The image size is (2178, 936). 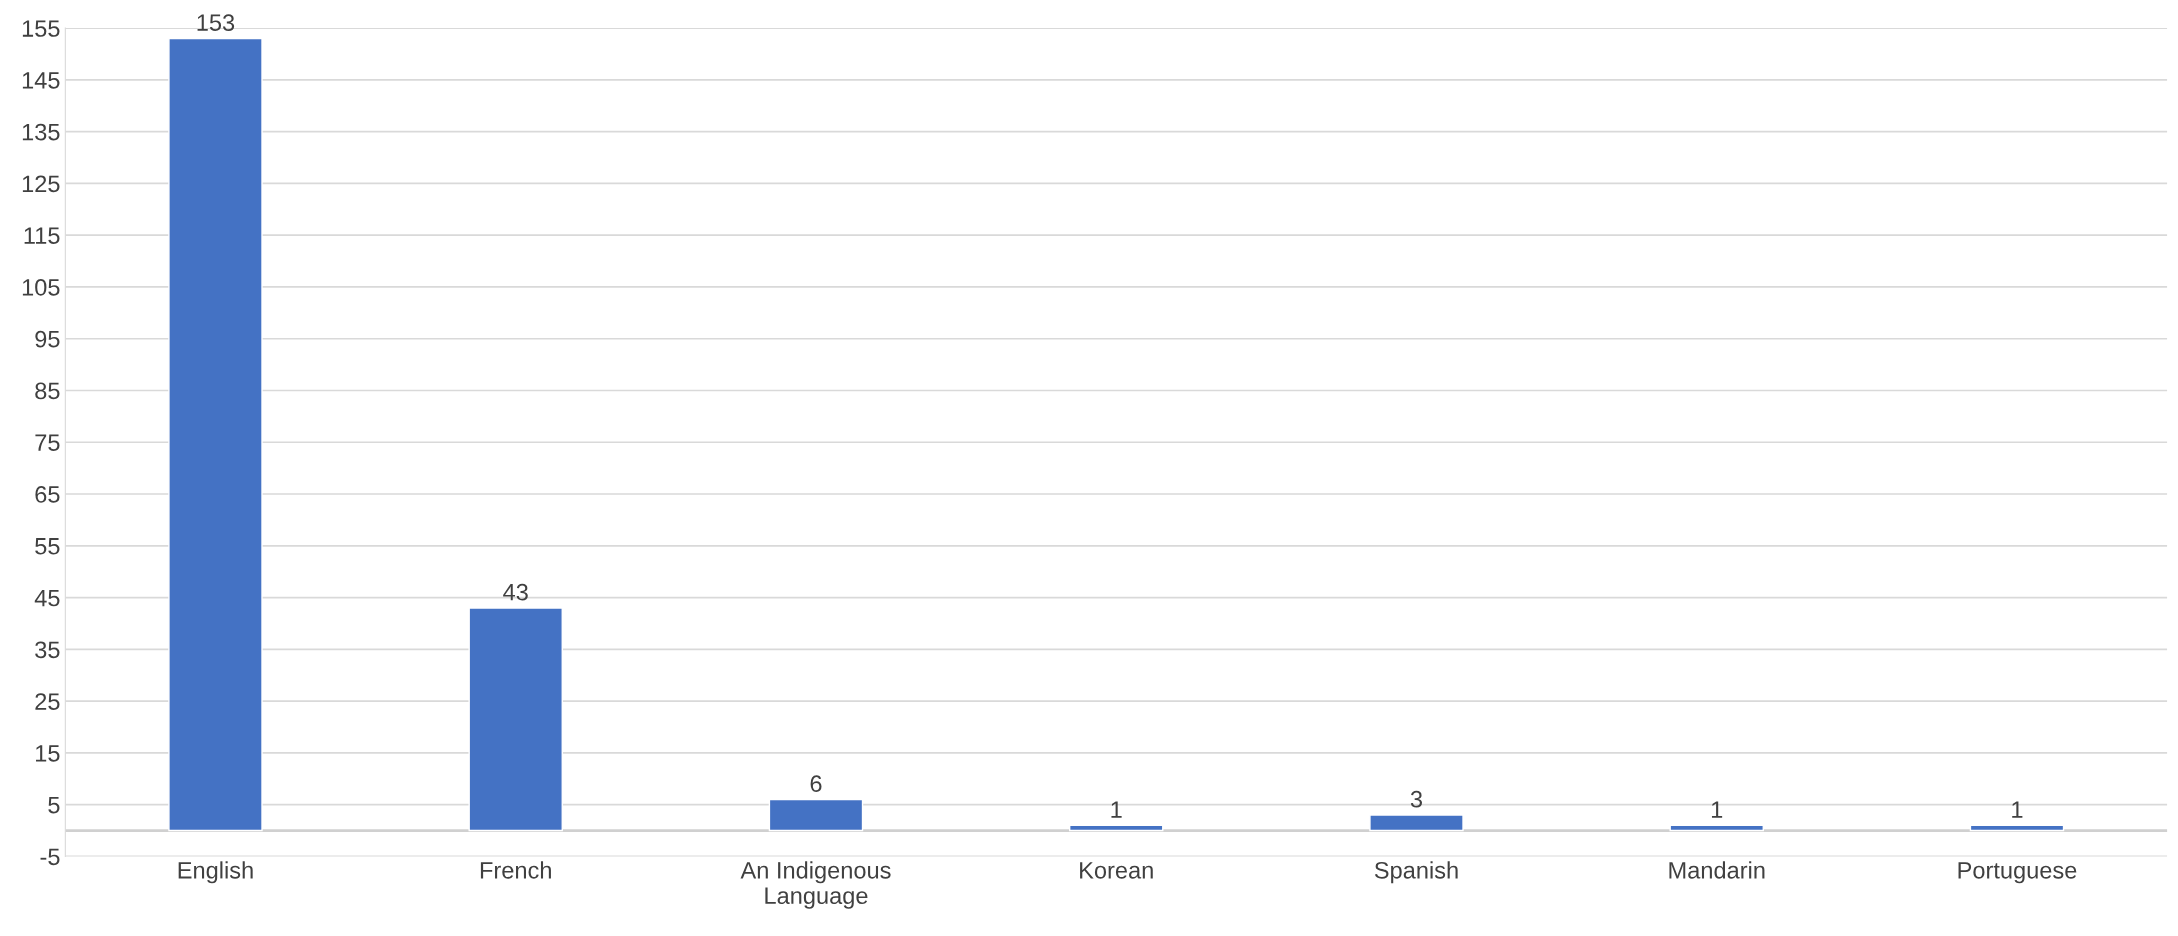 What do you see at coordinates (215, 872) in the screenshot?
I see `x-tick-label: English` at bounding box center [215, 872].